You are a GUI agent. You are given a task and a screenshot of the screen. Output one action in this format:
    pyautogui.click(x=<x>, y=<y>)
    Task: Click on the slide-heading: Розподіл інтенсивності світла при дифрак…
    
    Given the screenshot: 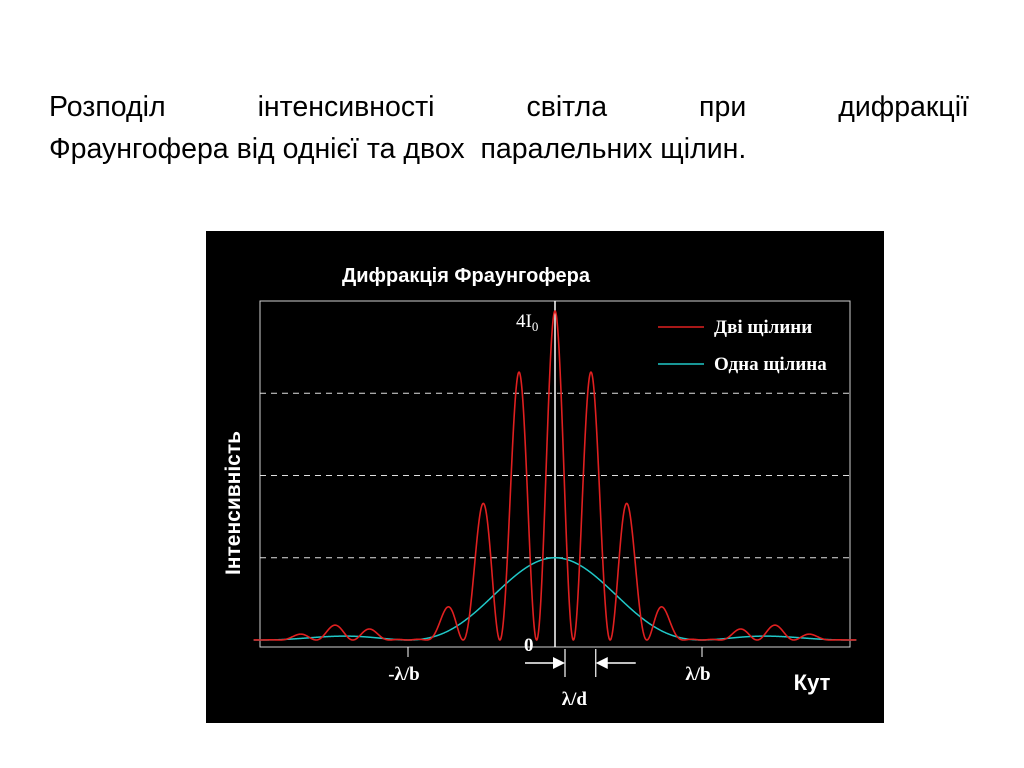 What is the action you would take?
    pyautogui.click(x=509, y=128)
    